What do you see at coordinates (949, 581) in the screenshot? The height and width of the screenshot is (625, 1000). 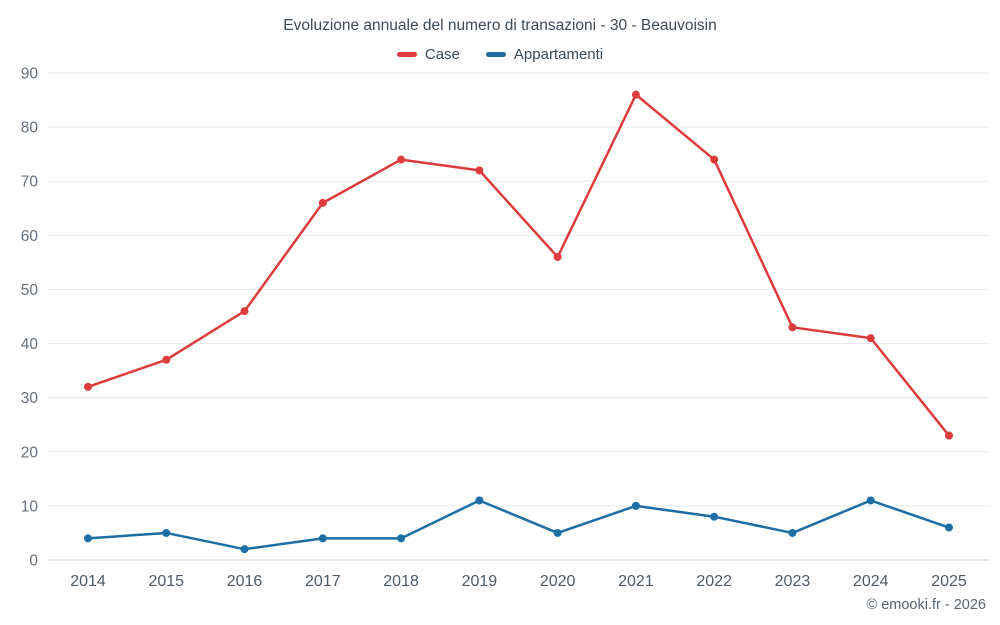 I see `svg-text: 2025` at bounding box center [949, 581].